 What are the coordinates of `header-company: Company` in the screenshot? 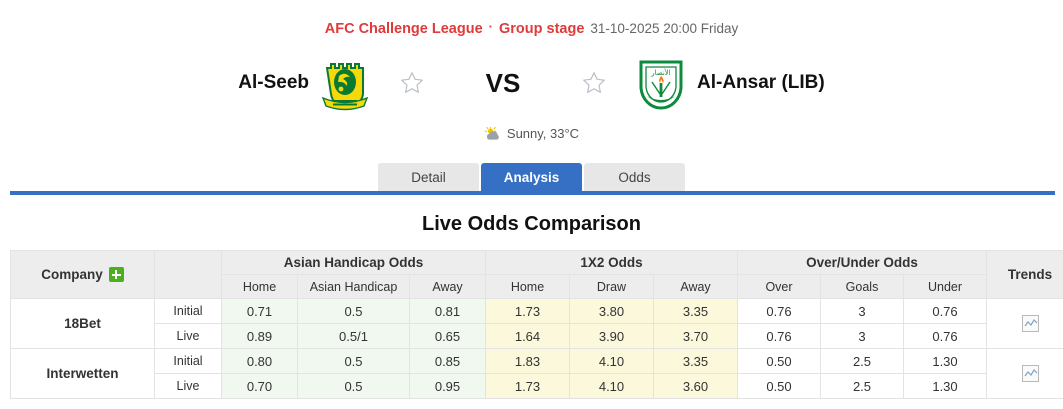 It's located at (82, 274).